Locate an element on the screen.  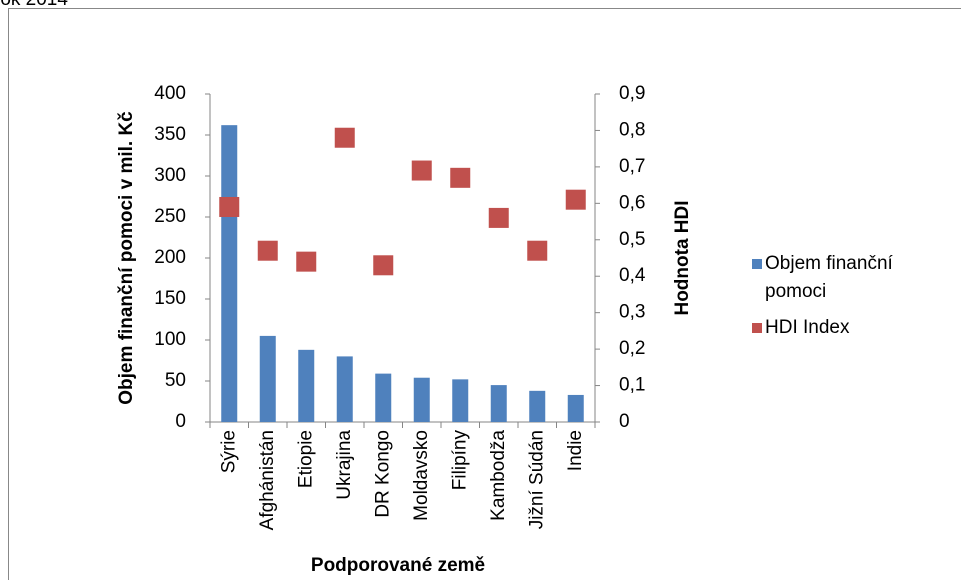
x-tick-label: DR Kongo is located at coordinates (382, 474).